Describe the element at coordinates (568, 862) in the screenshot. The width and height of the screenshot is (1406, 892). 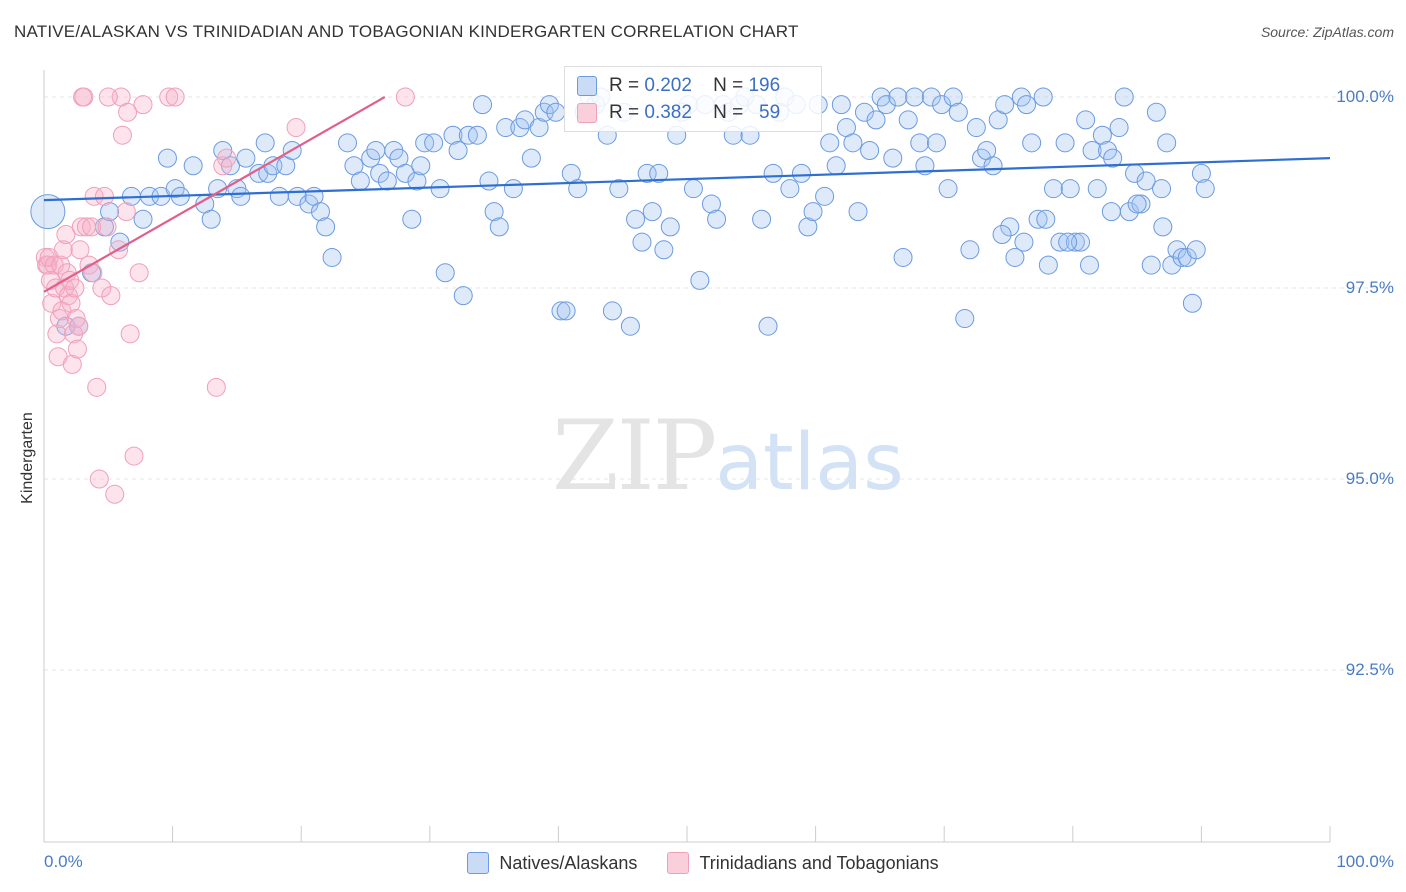
I see `legend-label: Natives/Alaskans` at that location.